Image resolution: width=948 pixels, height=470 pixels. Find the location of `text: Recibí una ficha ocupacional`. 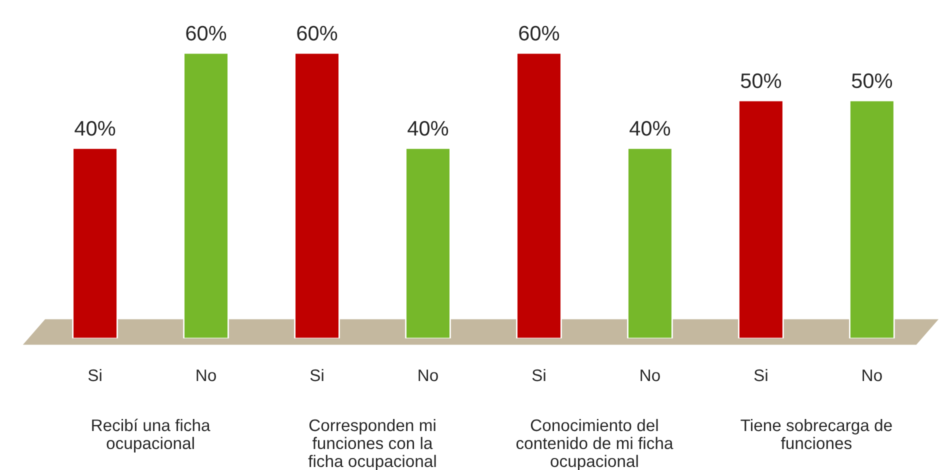

text: Recibí una ficha ocupacional is located at coordinates (151, 435).